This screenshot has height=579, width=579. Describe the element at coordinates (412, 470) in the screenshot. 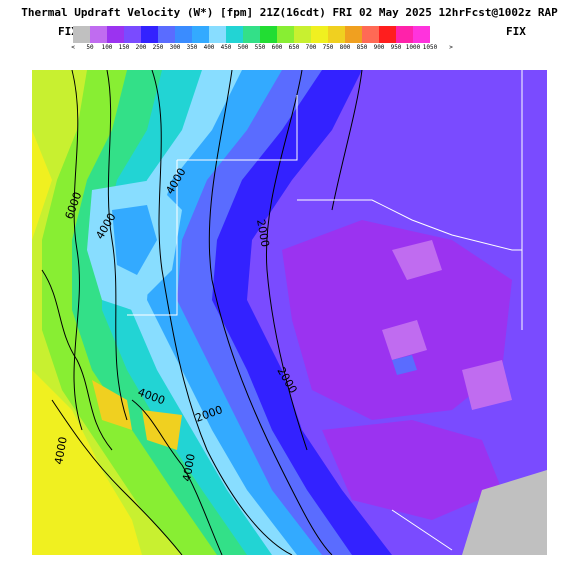

I see `field-violet-south` at that location.